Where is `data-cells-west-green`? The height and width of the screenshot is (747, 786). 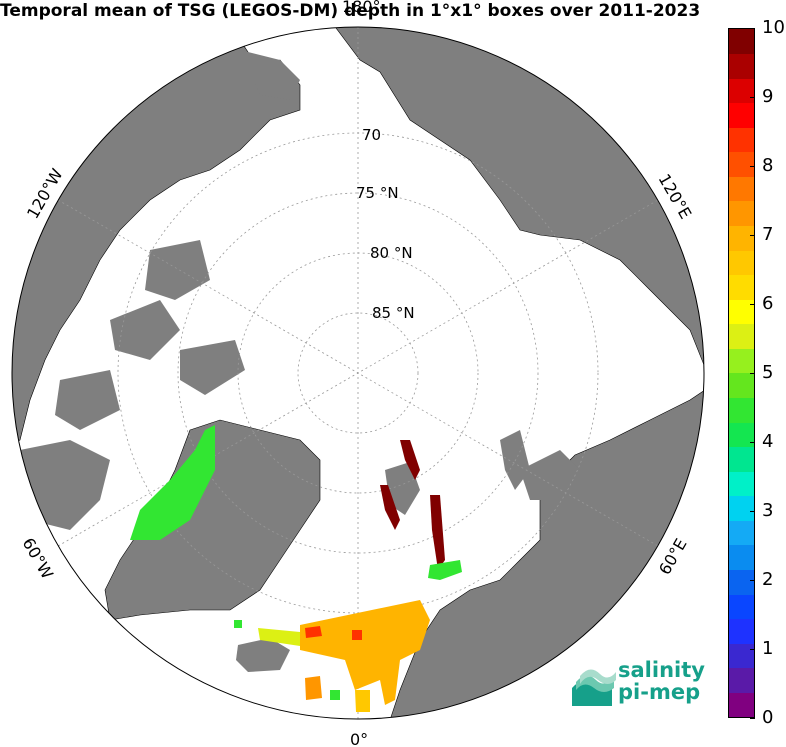
data-cells-west-green is located at coordinates (238, 624).